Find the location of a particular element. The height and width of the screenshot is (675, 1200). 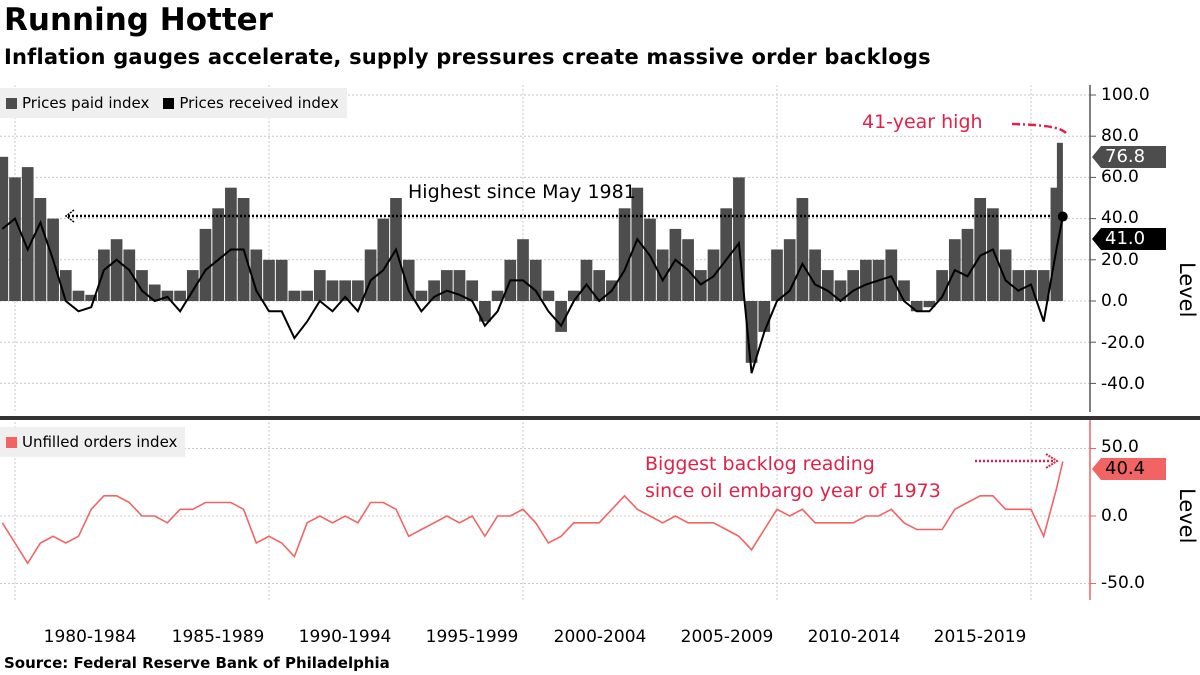

y-axis-label-top: Level is located at coordinates (1187, 290).